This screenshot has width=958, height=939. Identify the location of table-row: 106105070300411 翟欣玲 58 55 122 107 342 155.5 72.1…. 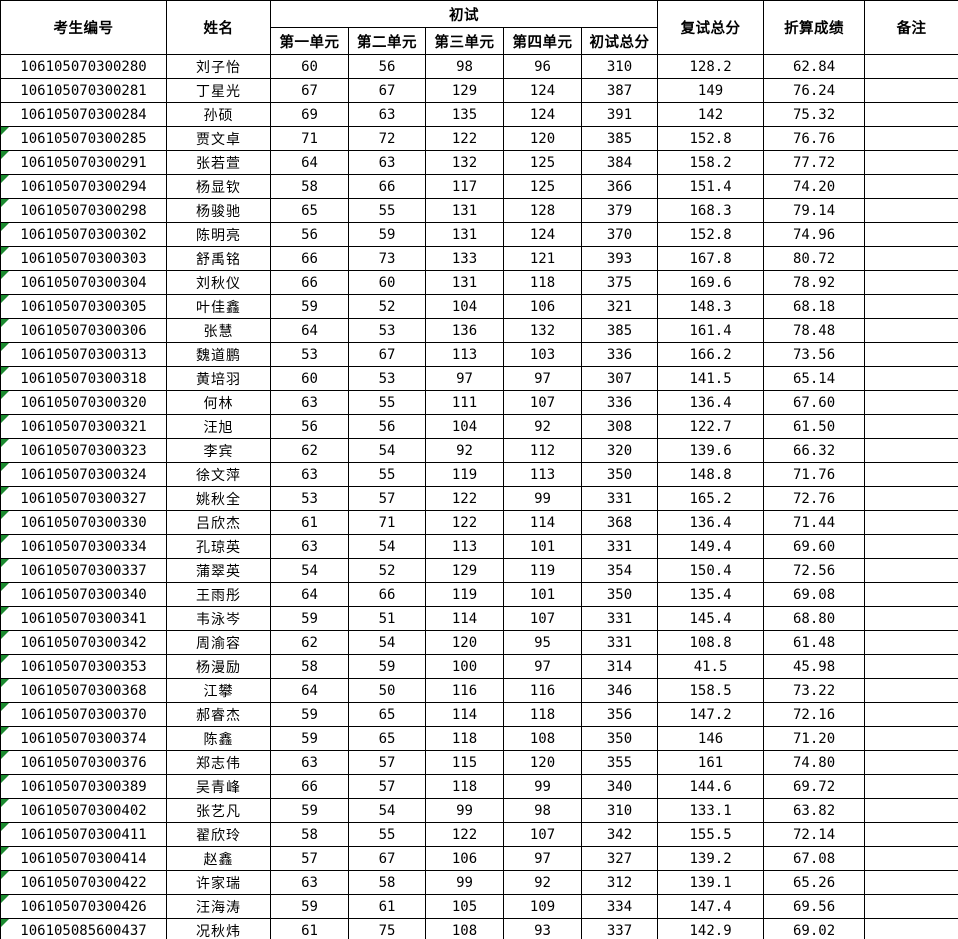
(479, 834).